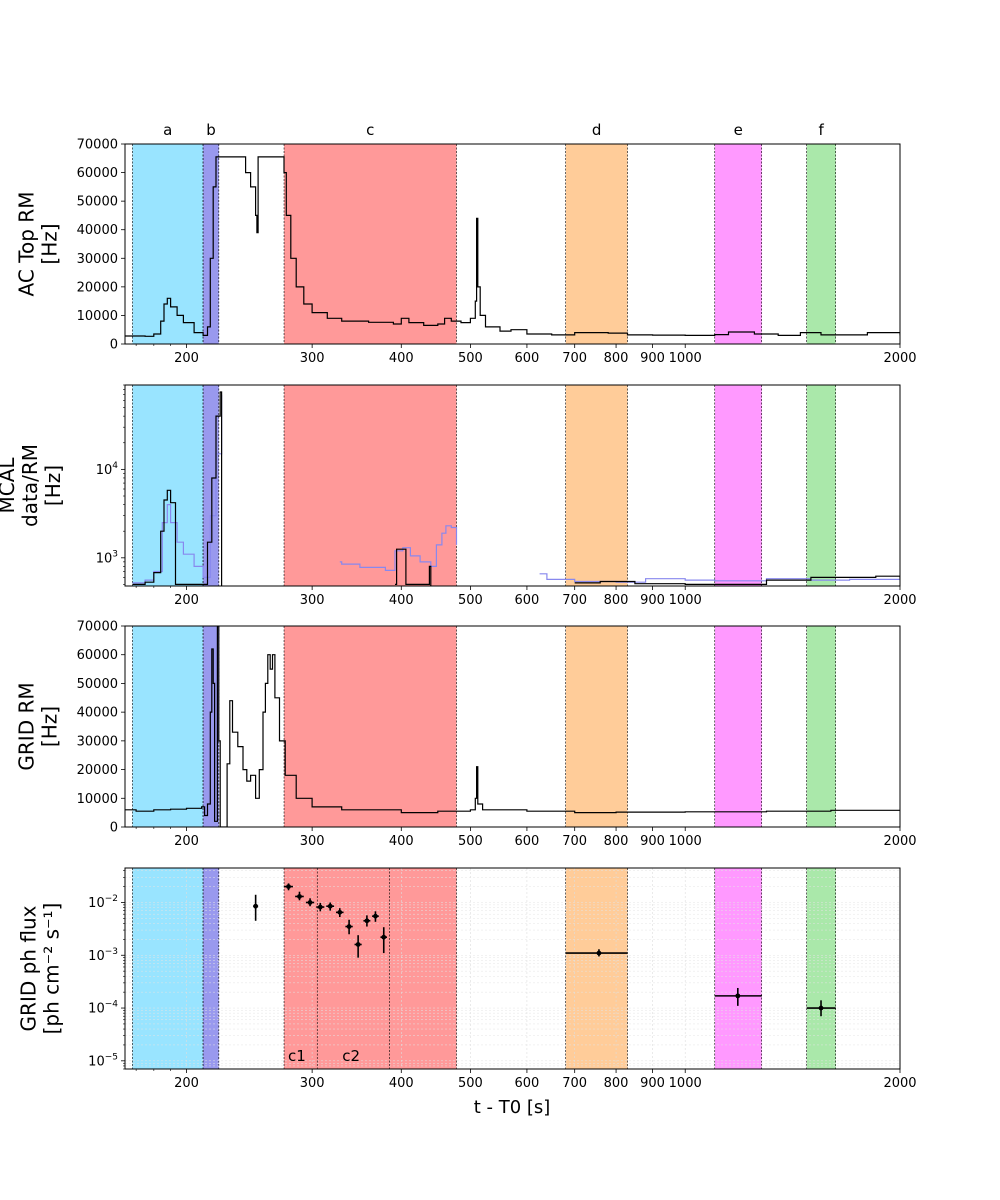 The width and height of the screenshot is (1000, 1200). Describe the element at coordinates (97, 145) in the screenshot. I see `y-tick-label: 70000` at that location.